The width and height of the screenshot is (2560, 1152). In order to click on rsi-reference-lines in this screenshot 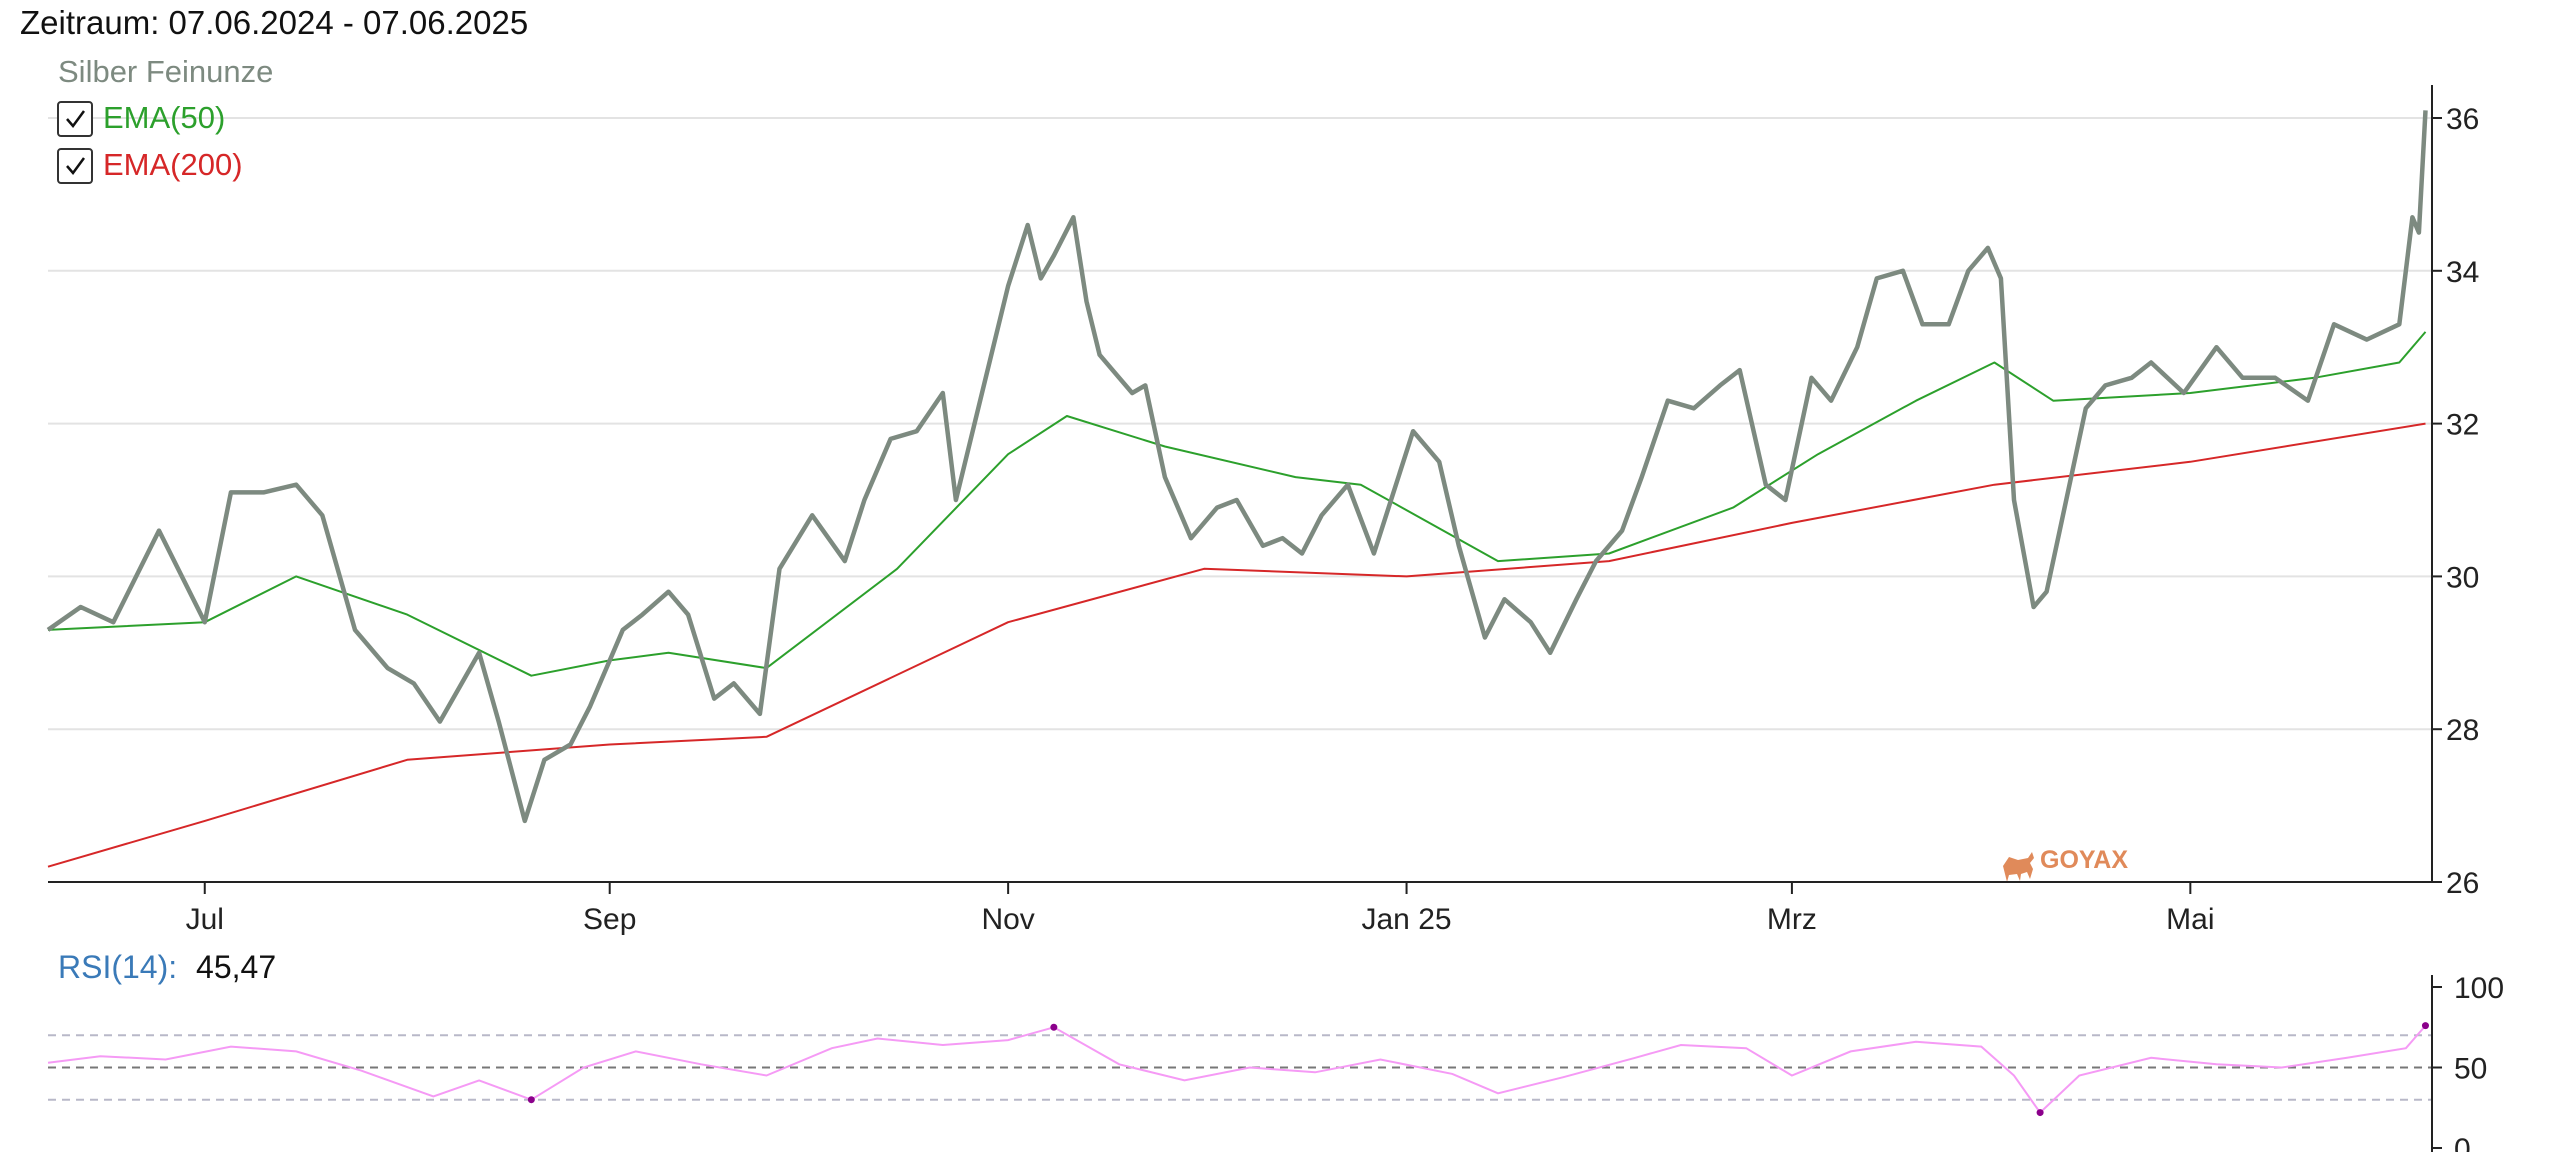, I will do `click(1240, 1067)`.